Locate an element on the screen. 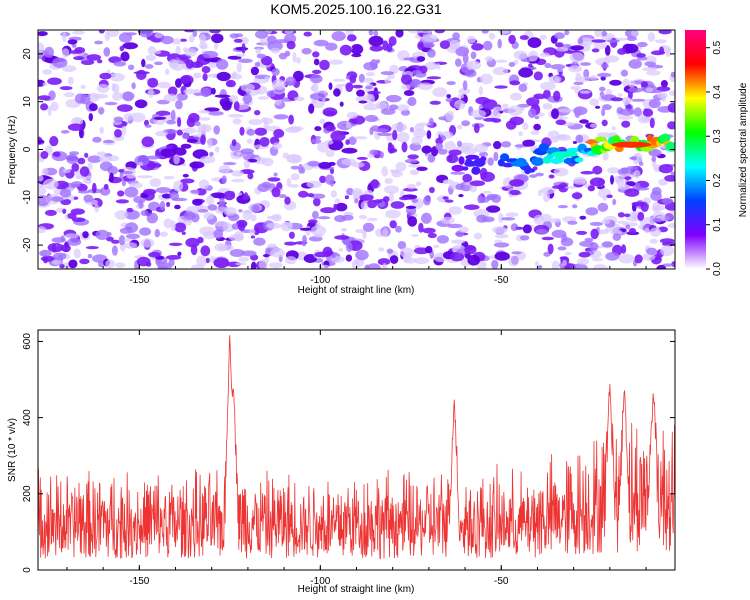  y-tick-label: 400 is located at coordinates (27, 417).